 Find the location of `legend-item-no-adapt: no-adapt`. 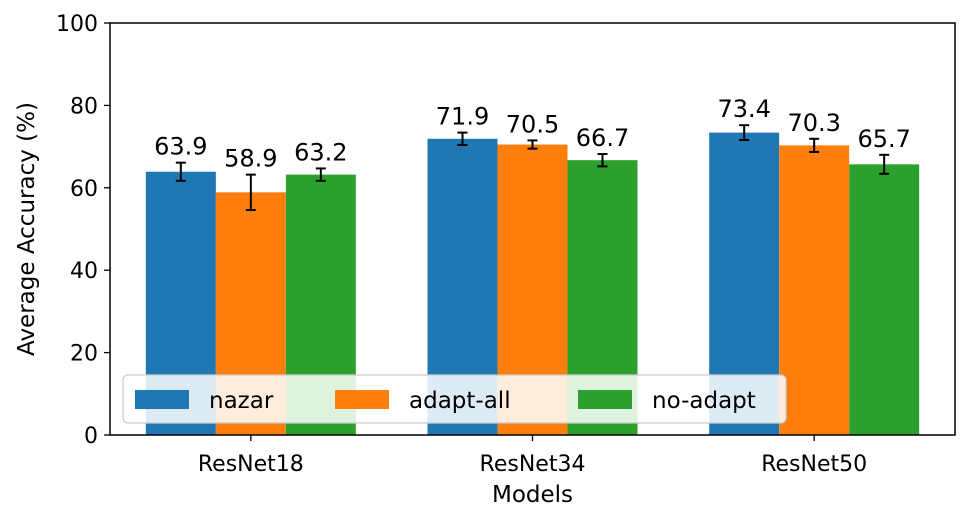

legend-item-no-adapt: no-adapt is located at coordinates (667, 401).